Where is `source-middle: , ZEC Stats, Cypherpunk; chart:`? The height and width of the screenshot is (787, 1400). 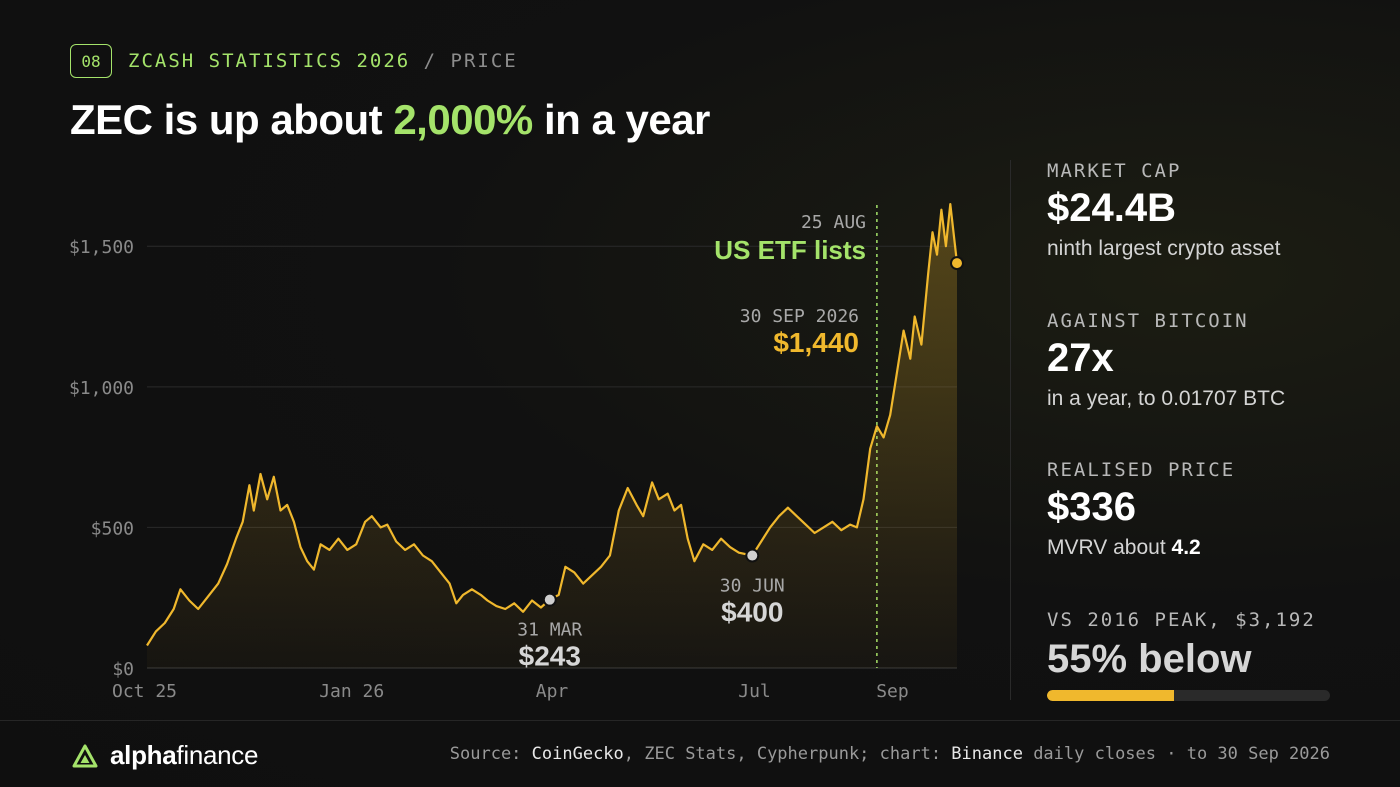 source-middle: , ZEC Stats, Cypherpunk; chart: is located at coordinates (787, 754).